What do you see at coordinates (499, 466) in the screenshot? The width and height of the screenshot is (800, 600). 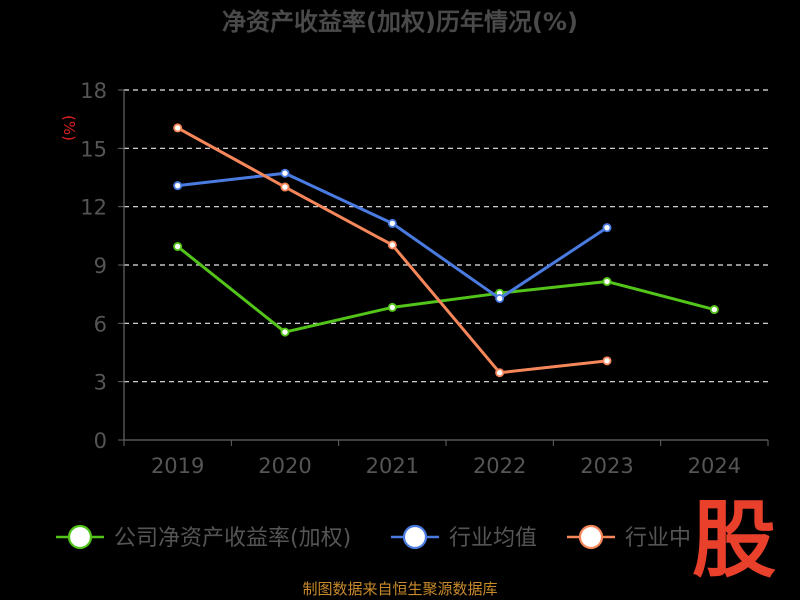 I see `x-tick-label: 2022` at bounding box center [499, 466].